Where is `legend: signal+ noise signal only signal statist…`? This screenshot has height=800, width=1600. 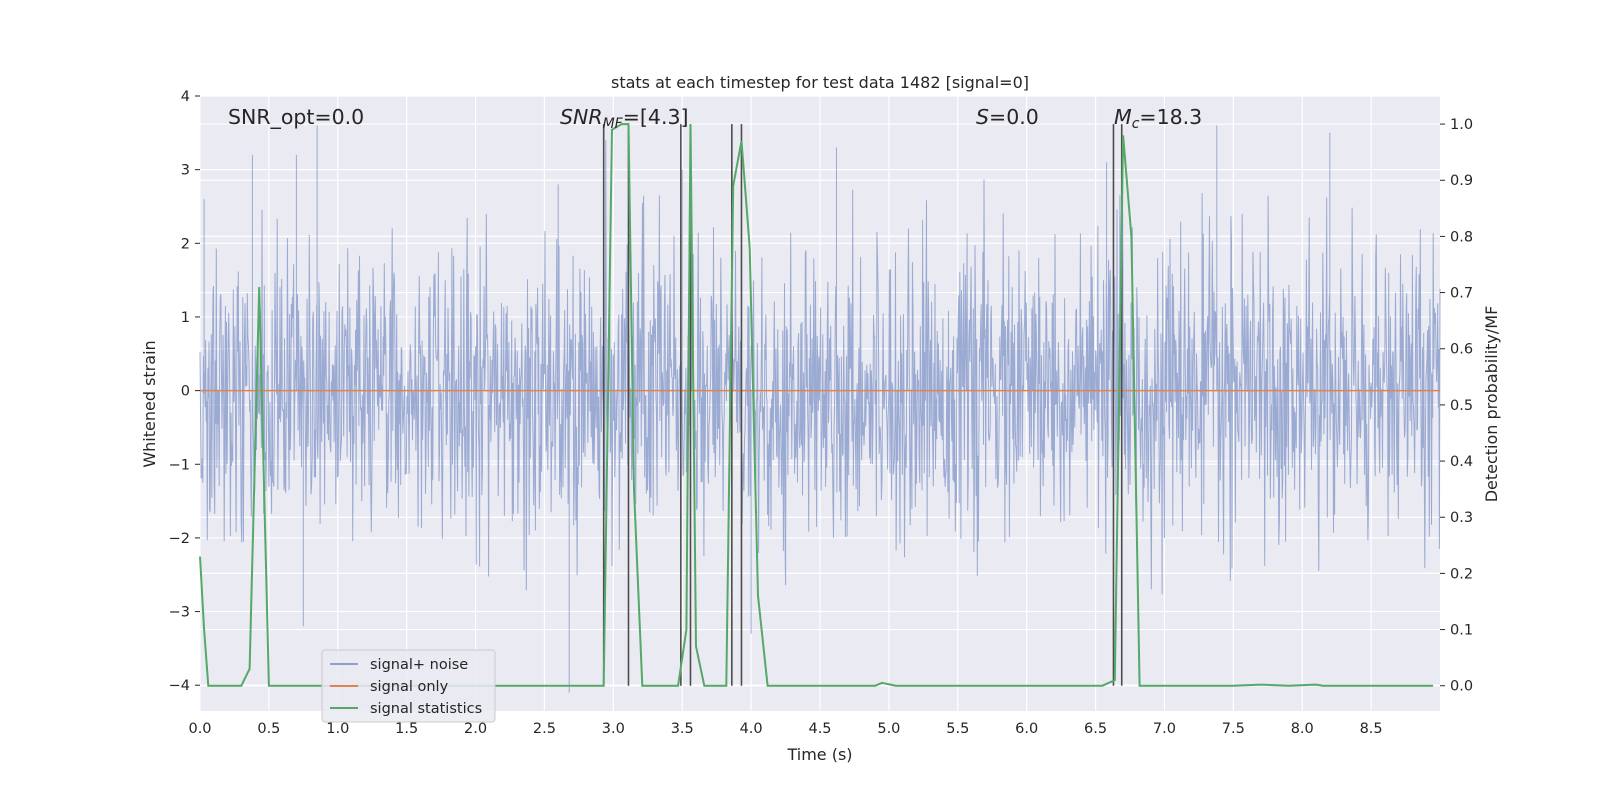
legend: signal+ noise signal only signal statist… is located at coordinates (408, 686).